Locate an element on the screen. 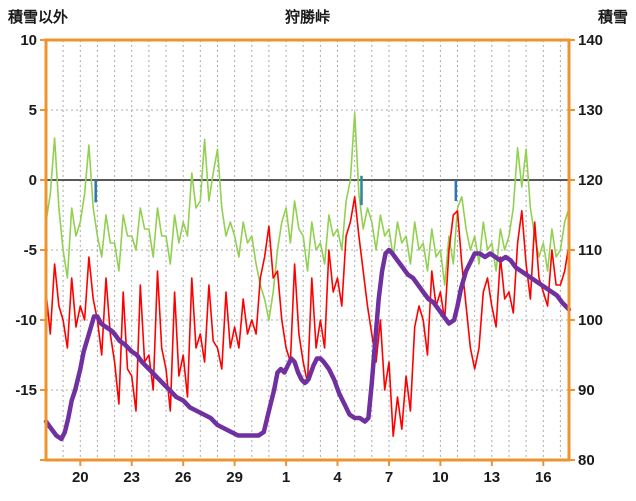 Image resolution: width=636 pixels, height=501 pixels. svg-text: 5 is located at coordinates (33, 110).